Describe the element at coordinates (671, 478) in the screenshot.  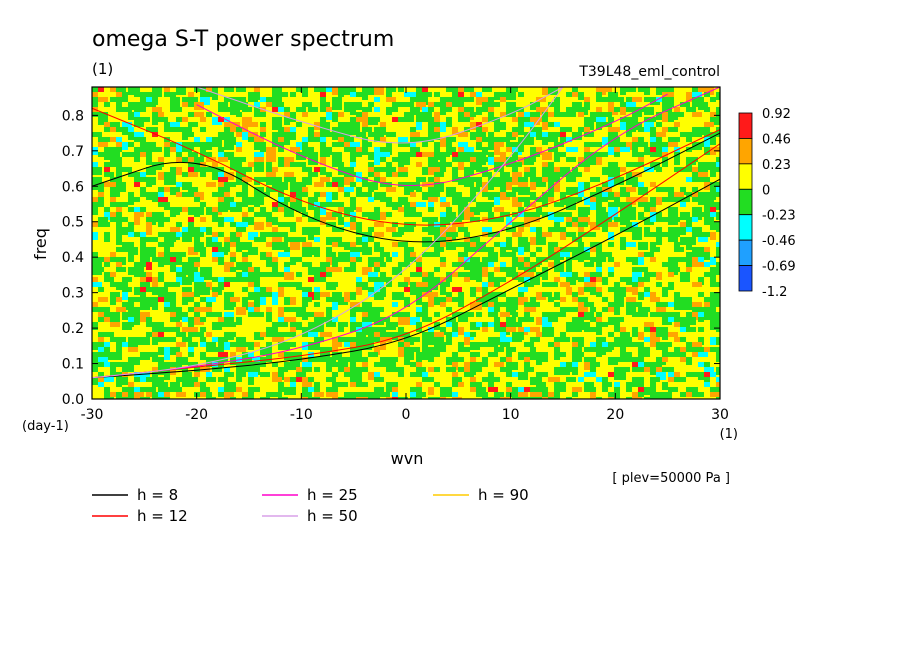
I see `level-annotation: [ plev=50000 Pa ]` at that location.